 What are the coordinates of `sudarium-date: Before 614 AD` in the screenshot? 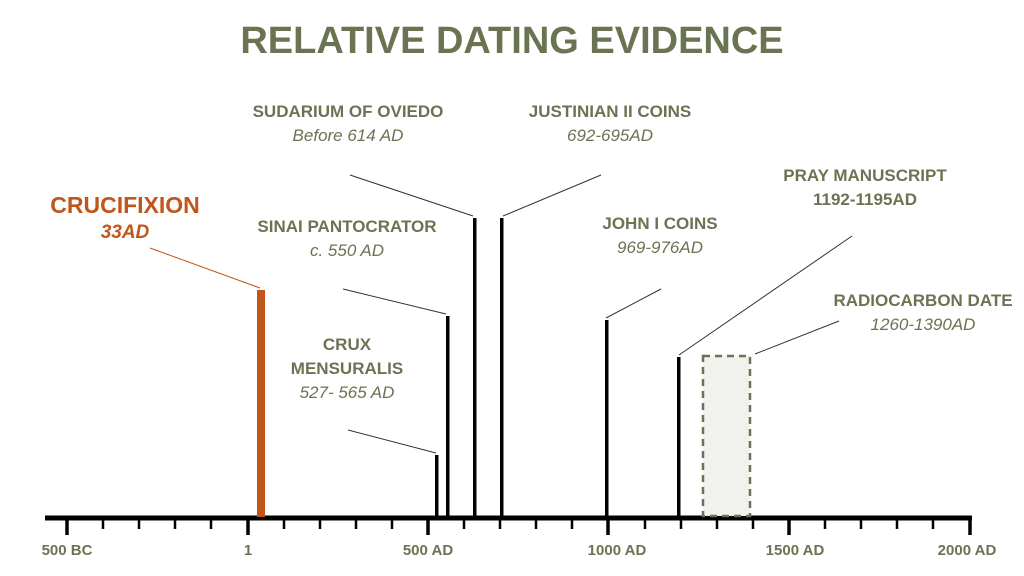 It's located at (348, 135).